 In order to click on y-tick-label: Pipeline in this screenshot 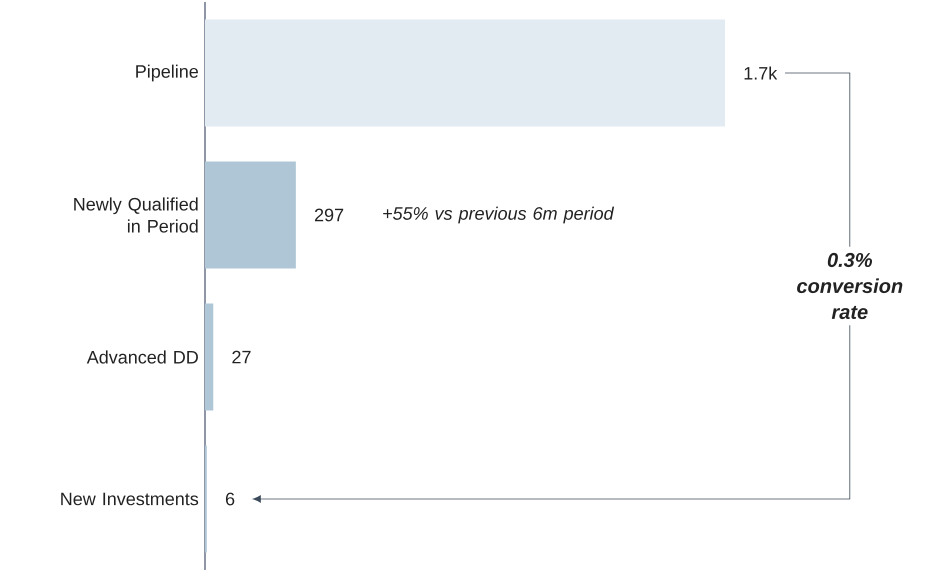, I will do `click(167, 73)`.